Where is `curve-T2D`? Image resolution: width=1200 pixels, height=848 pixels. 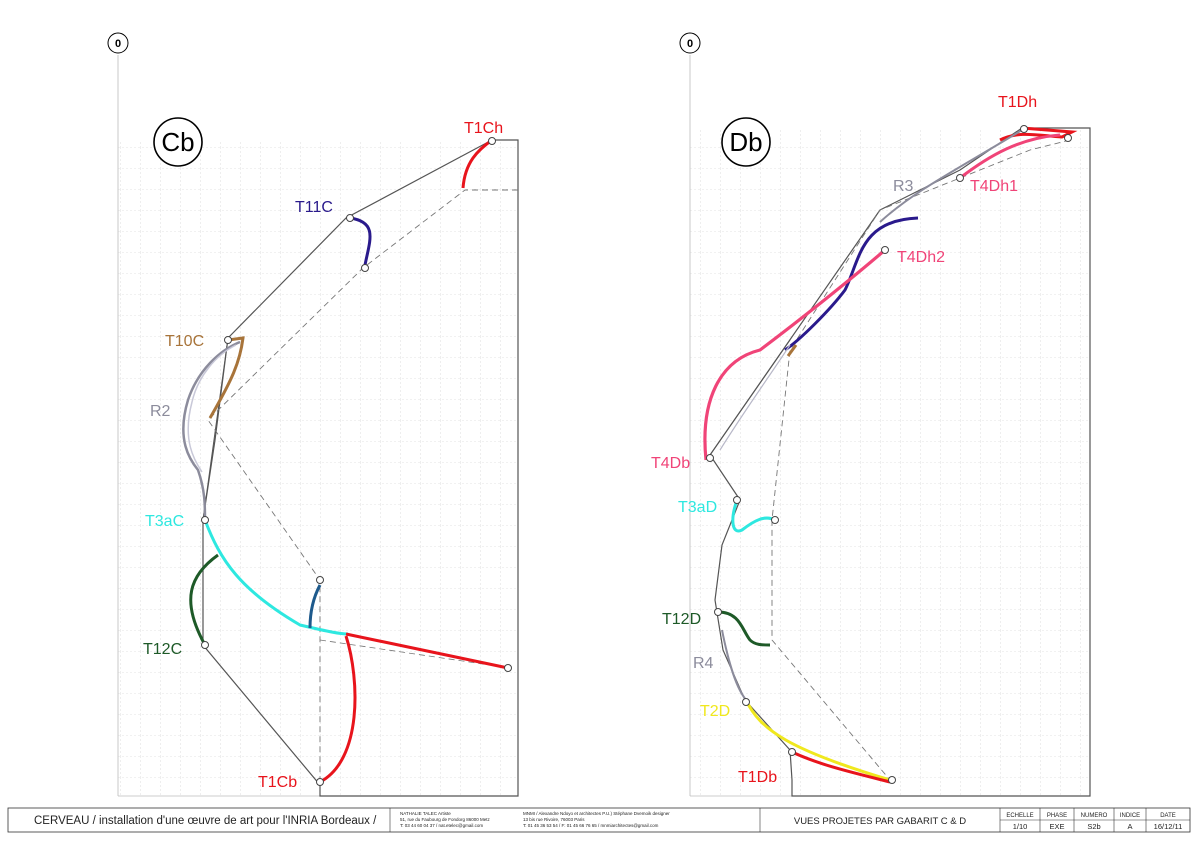
curve-T2D is located at coordinates (817, 740).